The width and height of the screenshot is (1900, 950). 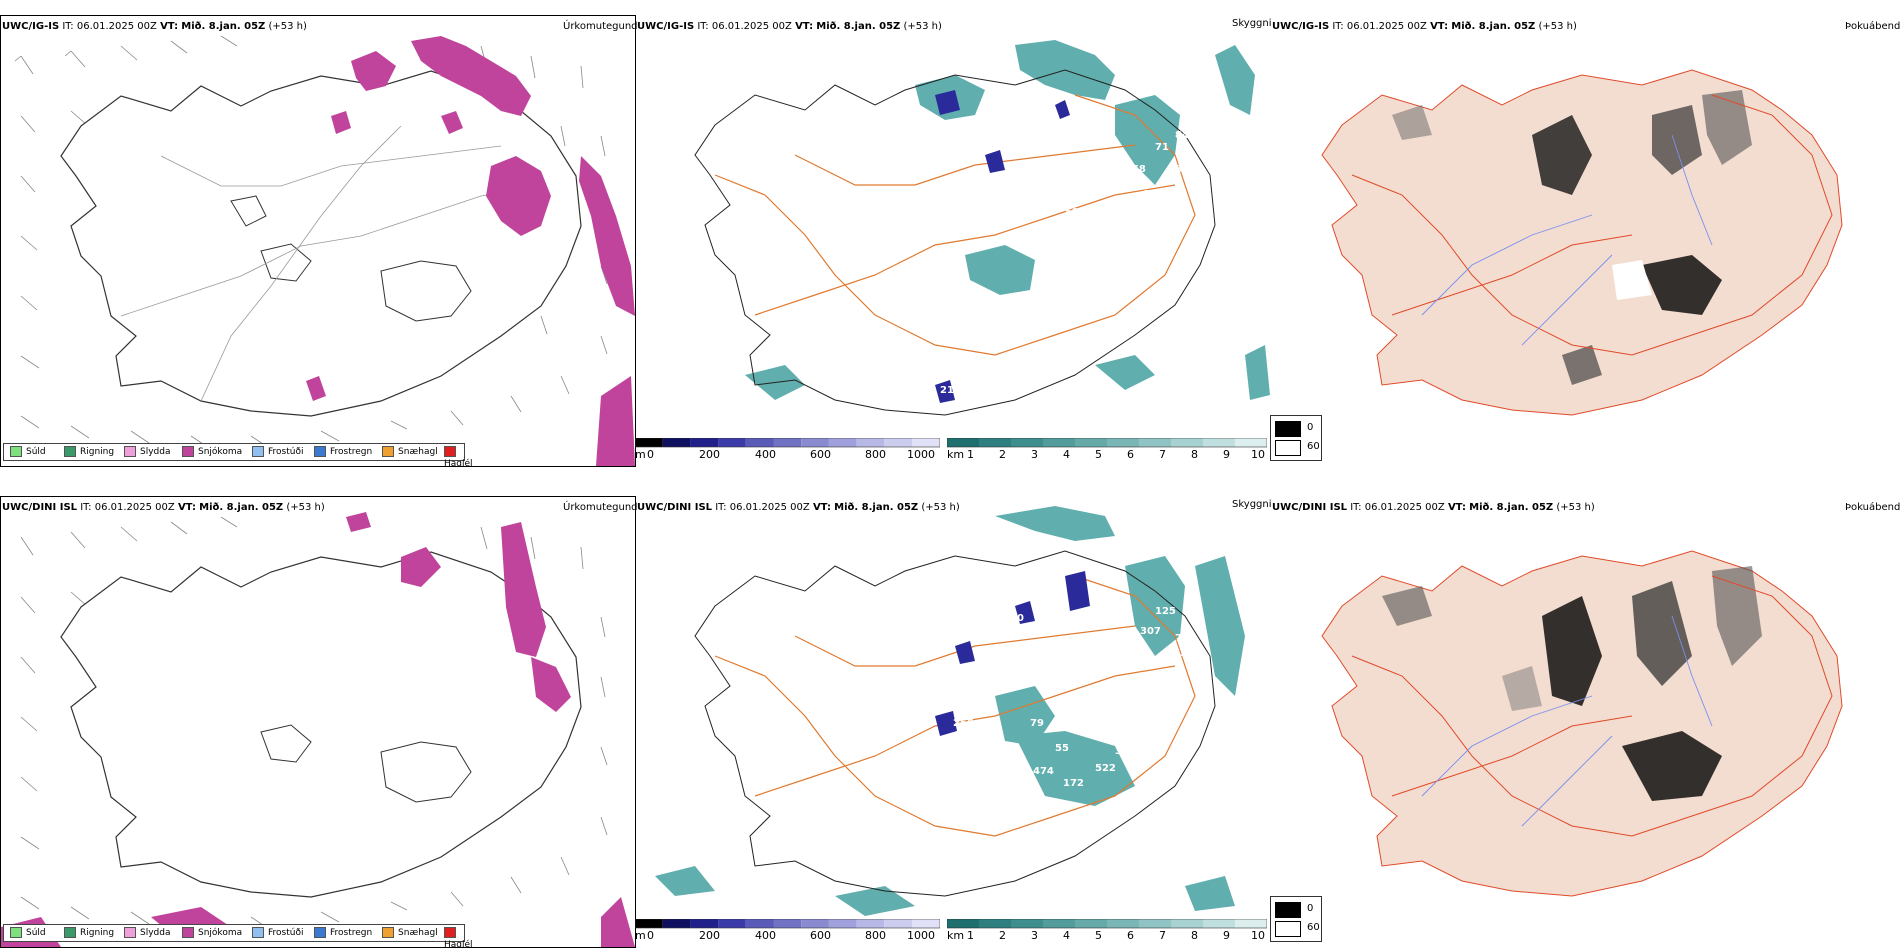 I want to click on height-tick: 1000, so click(x=921, y=935).